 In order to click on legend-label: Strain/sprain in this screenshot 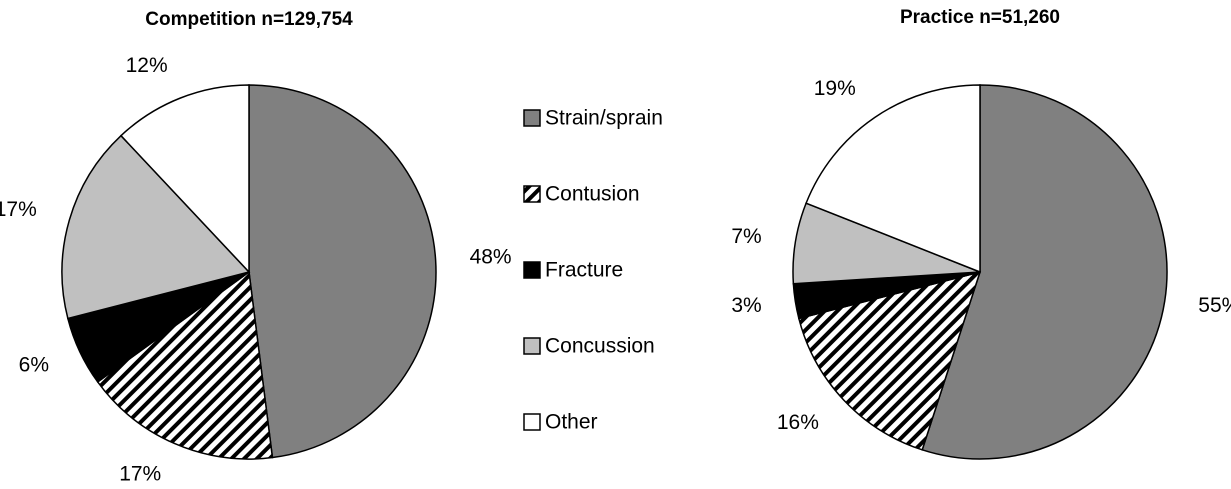, I will do `click(604, 118)`.